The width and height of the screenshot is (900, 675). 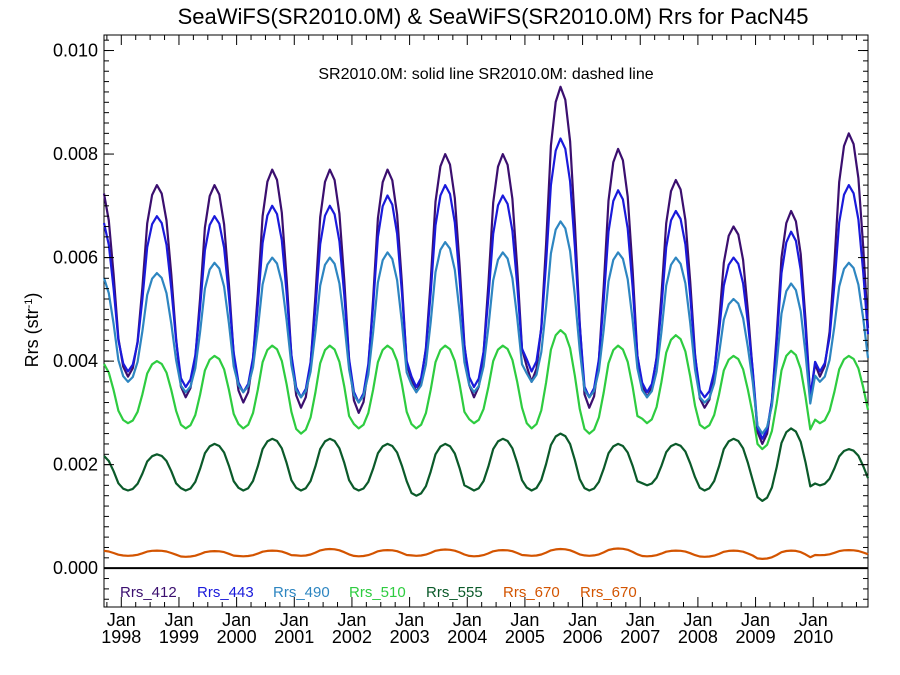 I want to click on y-tick-label: 0.002, so click(x=75, y=465).